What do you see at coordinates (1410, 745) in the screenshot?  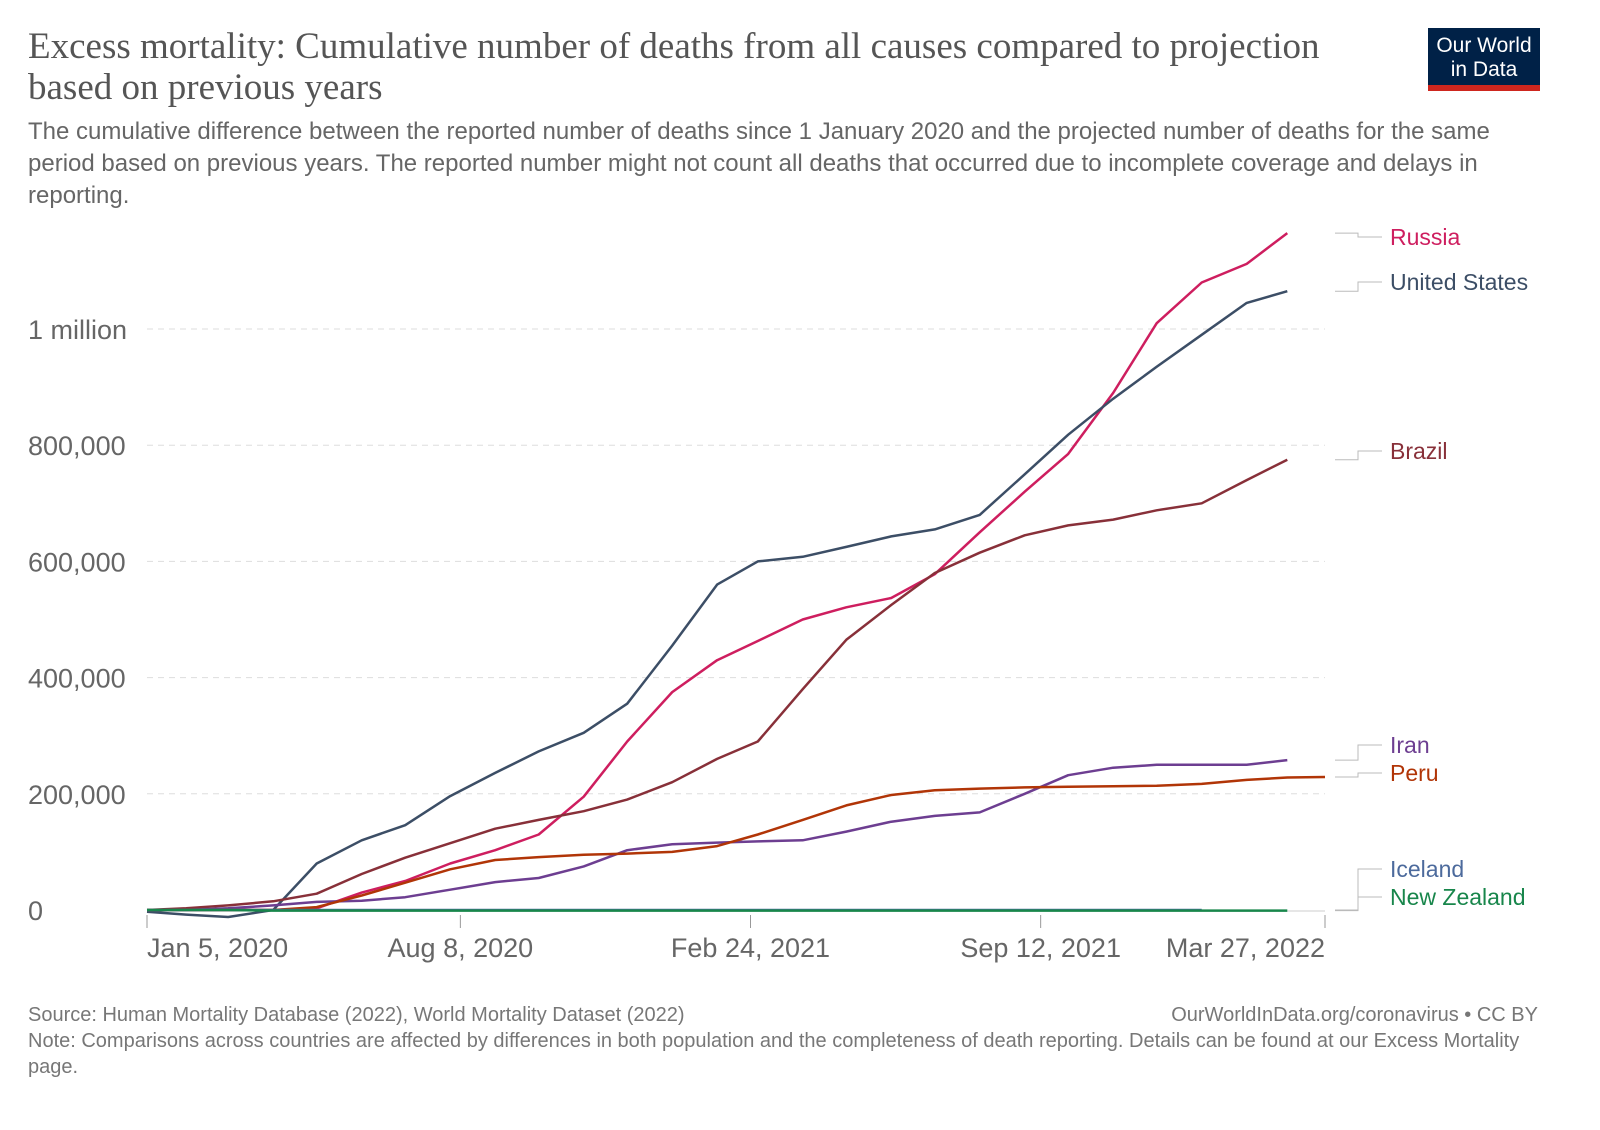 I see `legend-label: Iran` at bounding box center [1410, 745].